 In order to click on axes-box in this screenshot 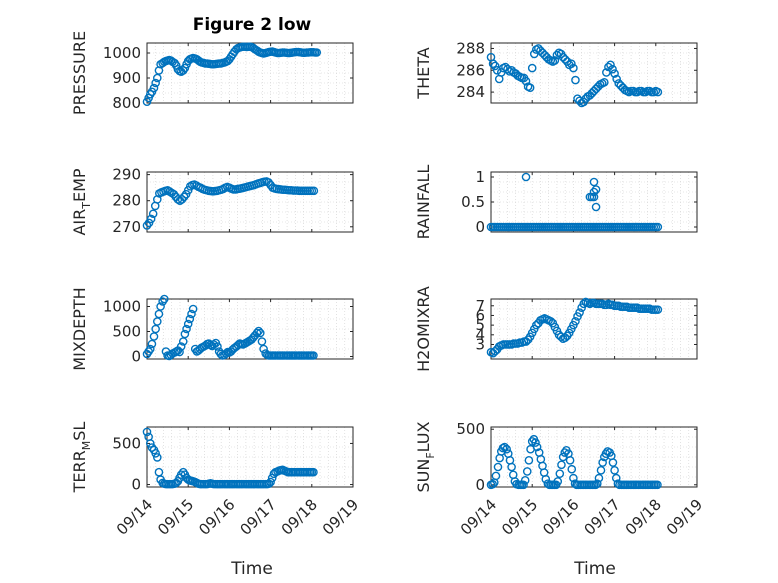, I will do `click(594, 73)`.